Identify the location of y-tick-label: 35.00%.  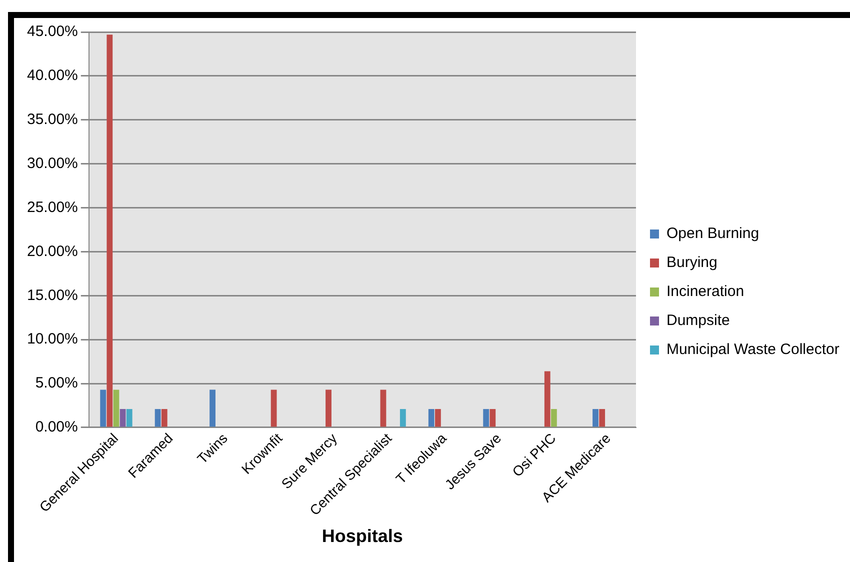
(52, 119).